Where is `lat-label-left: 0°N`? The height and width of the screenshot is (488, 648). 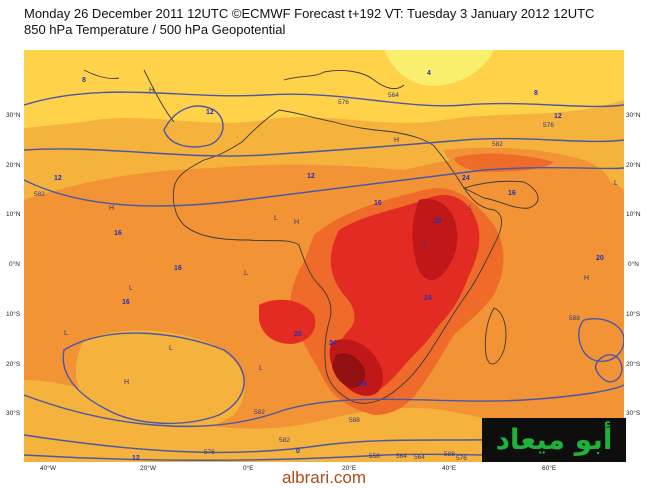
lat-label-left: 0°N is located at coordinates (14, 264).